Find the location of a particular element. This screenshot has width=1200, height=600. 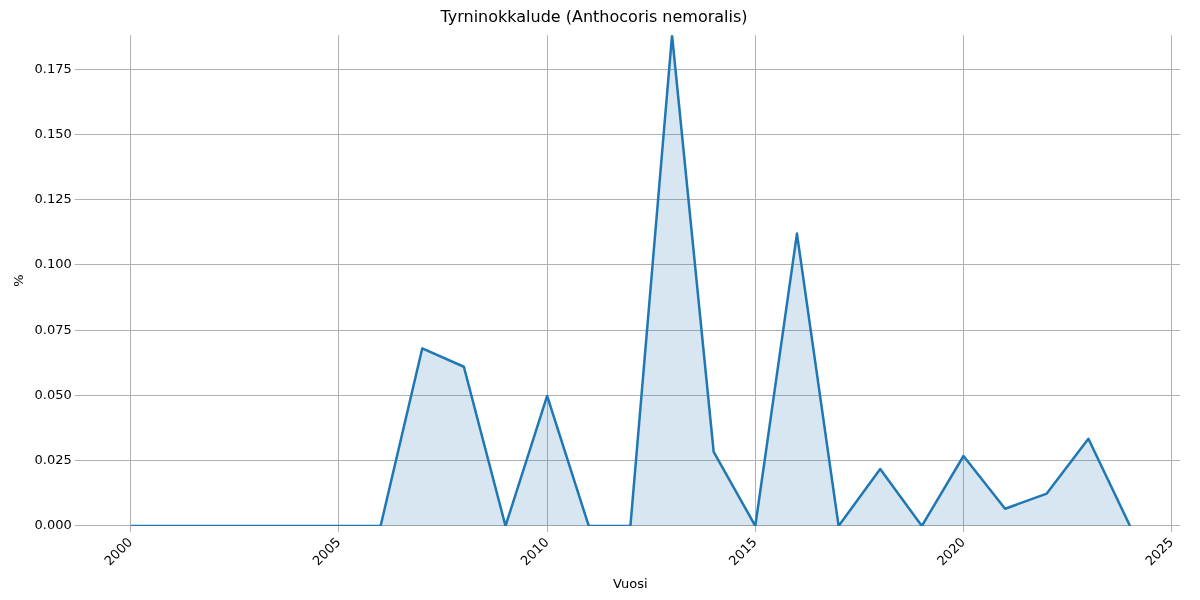

y-tick-label: 0.000 is located at coordinates (53, 525).